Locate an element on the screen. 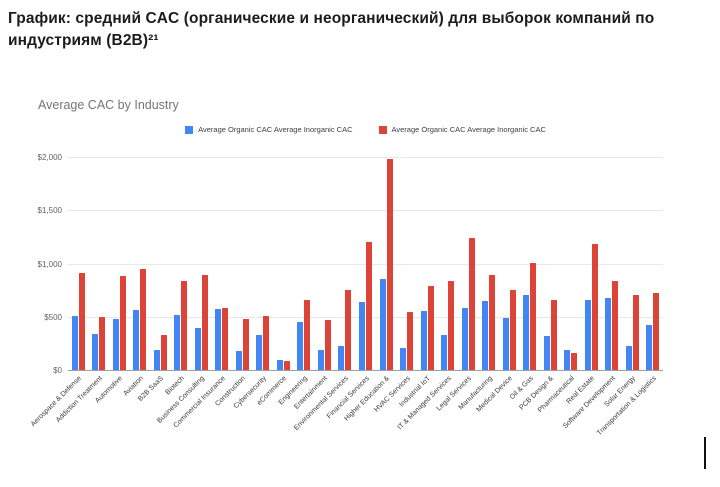  document-title-line2: индустриям (B2B)²¹ is located at coordinates (83, 40).